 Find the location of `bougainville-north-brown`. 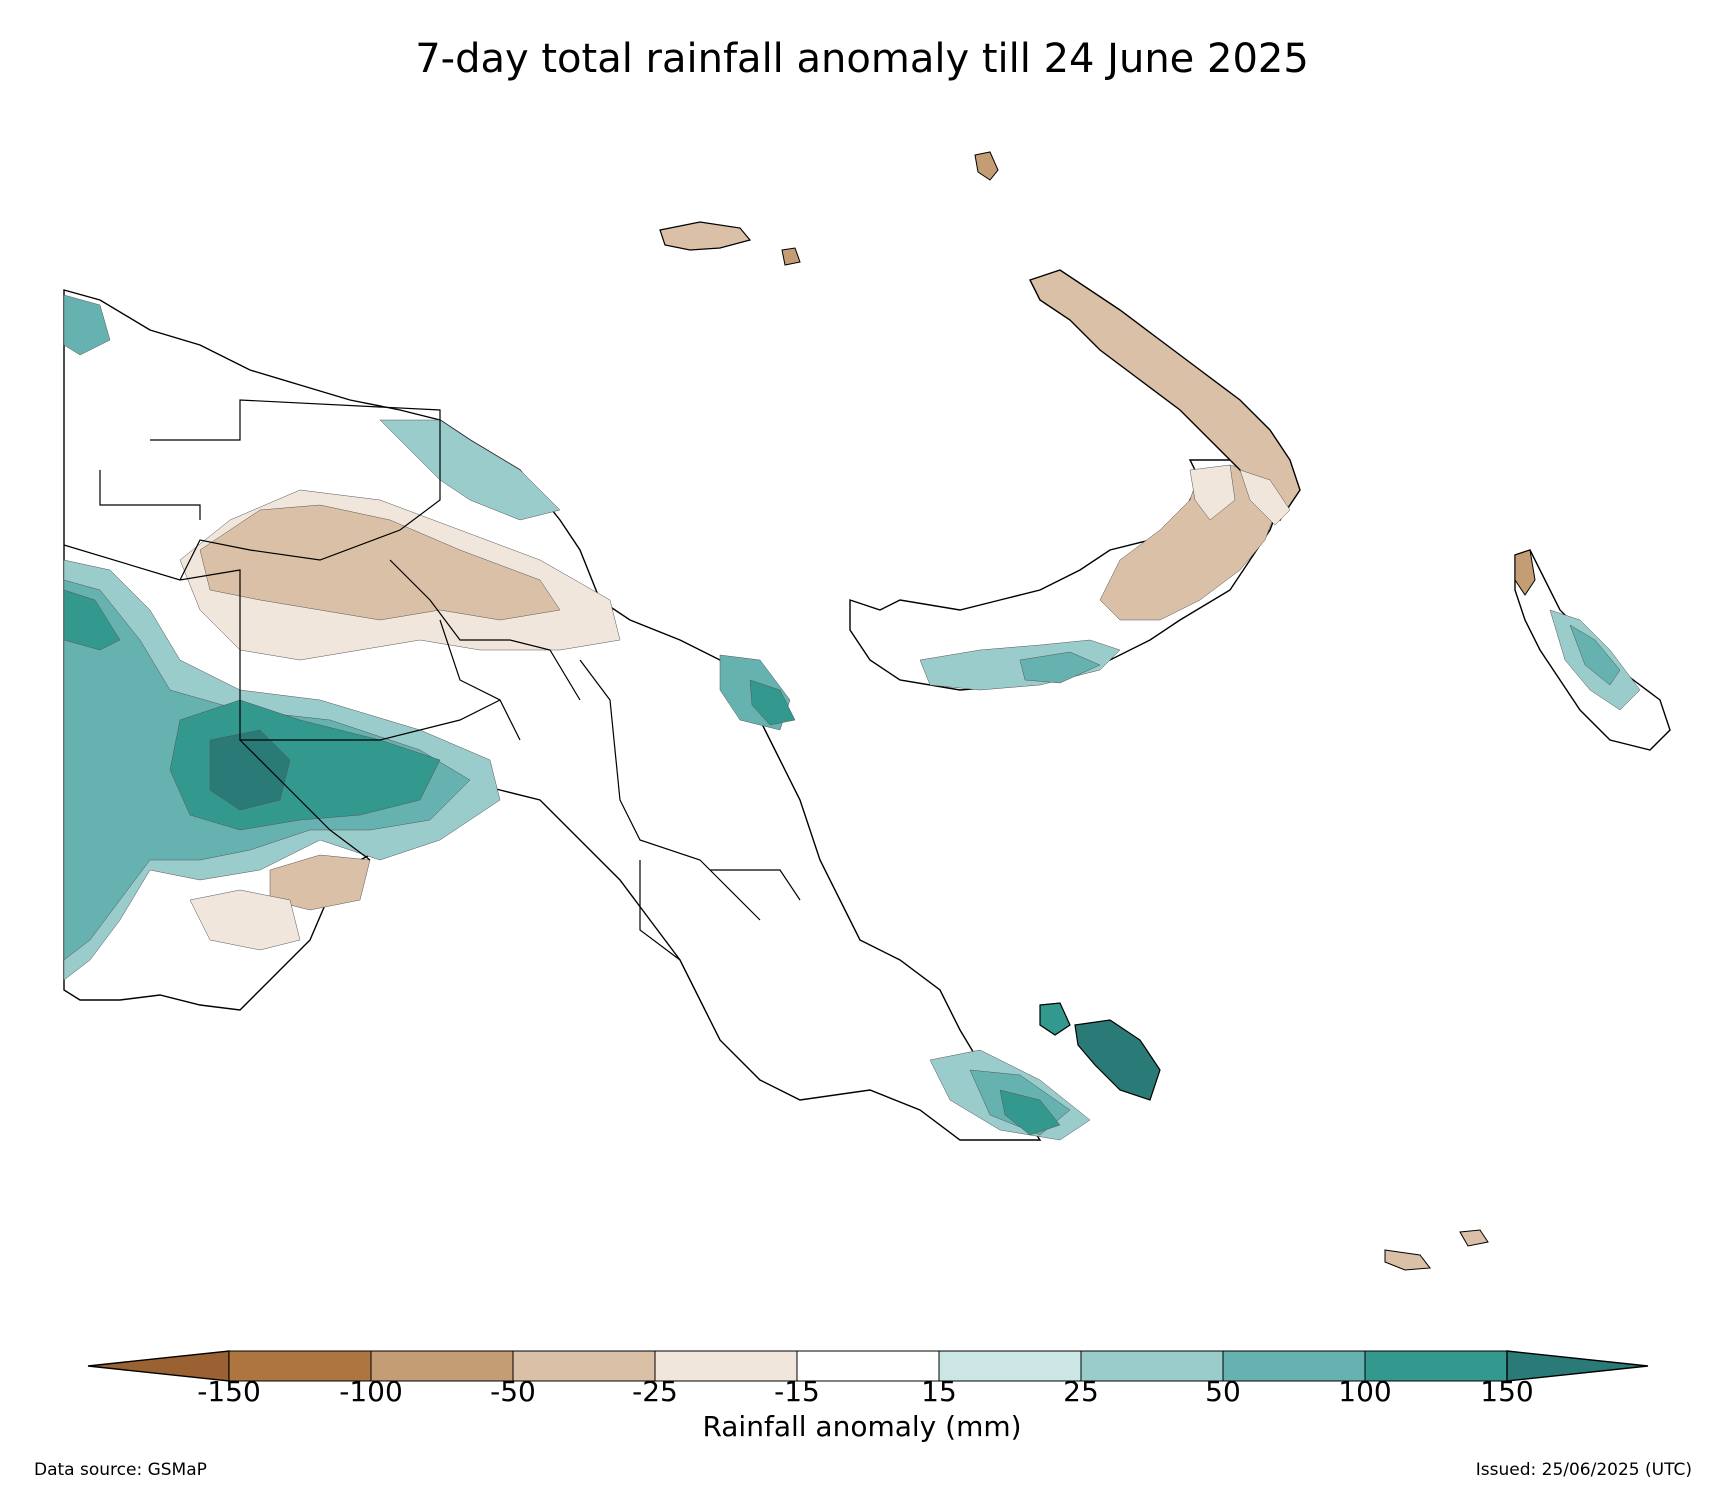

bougainville-north-brown is located at coordinates (1525, 572).